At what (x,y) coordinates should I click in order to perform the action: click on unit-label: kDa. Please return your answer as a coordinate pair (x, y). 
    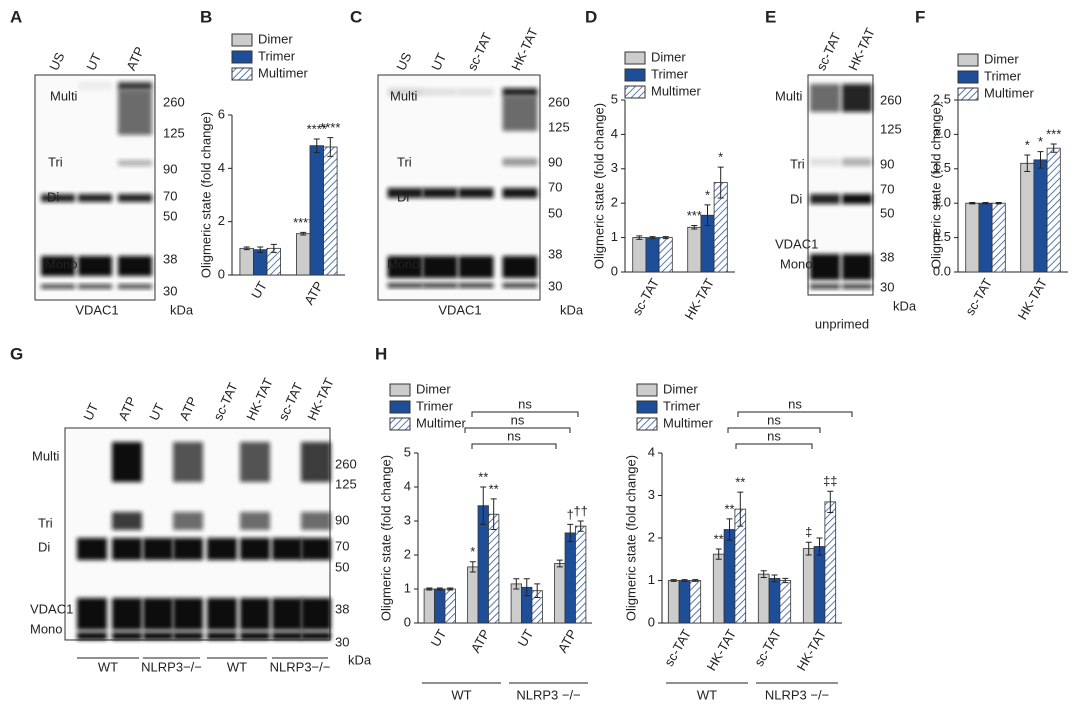
    Looking at the image, I should click on (360, 659).